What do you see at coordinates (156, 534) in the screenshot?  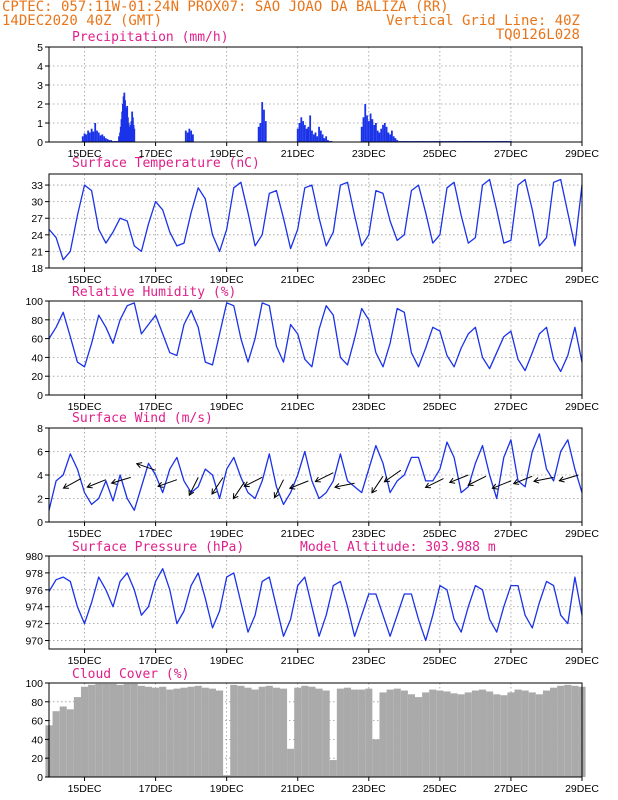 I see `wind-x-tick-label: 17DEC` at bounding box center [156, 534].